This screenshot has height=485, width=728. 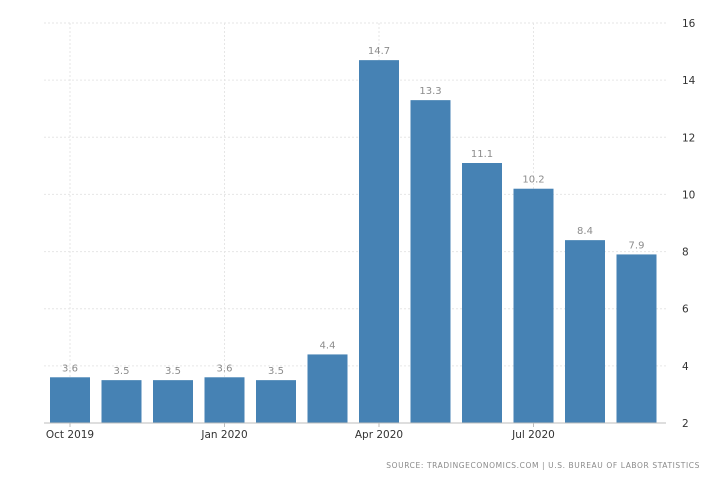 I want to click on data-label: 4.4, so click(x=328, y=345).